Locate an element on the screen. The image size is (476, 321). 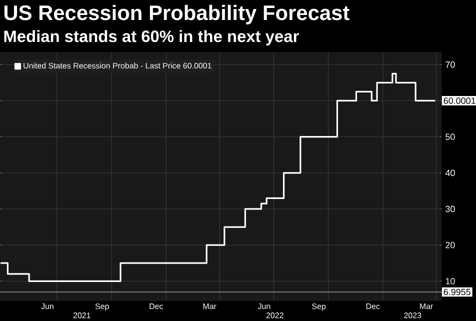
ref-line-label: 6.9955 is located at coordinates (457, 292).